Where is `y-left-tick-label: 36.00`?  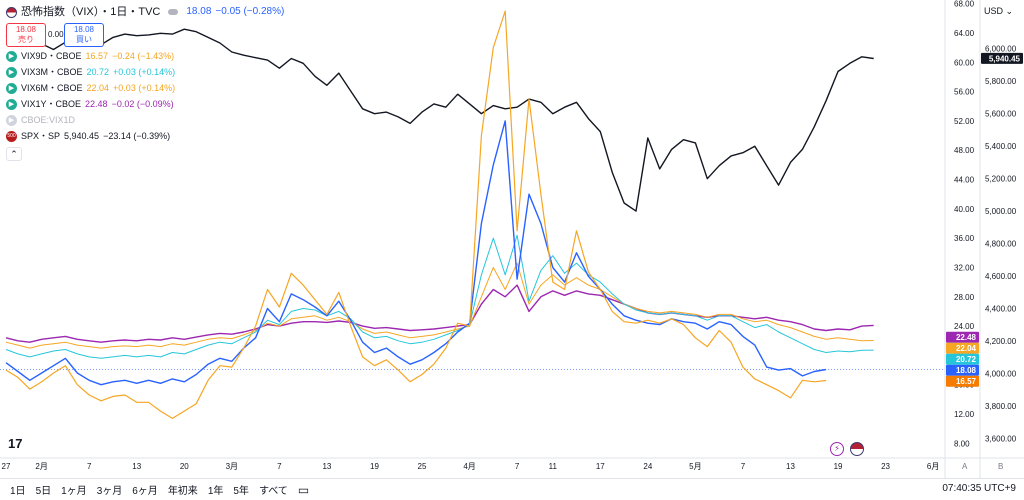 y-left-tick-label: 36.00 is located at coordinates (964, 238).